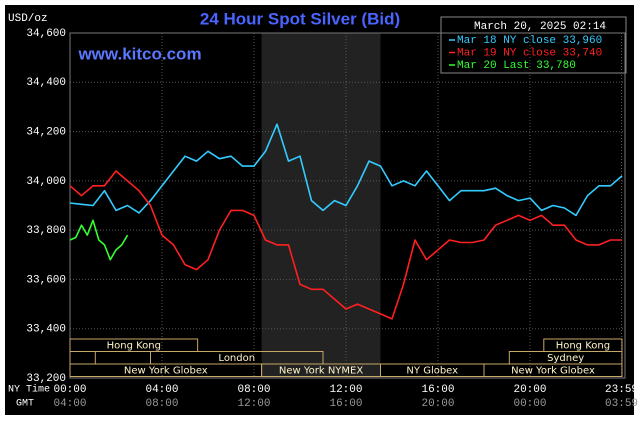 This screenshot has height=421, width=639. Describe the element at coordinates (432, 371) in the screenshot. I see `session-label: NY Globex` at that location.